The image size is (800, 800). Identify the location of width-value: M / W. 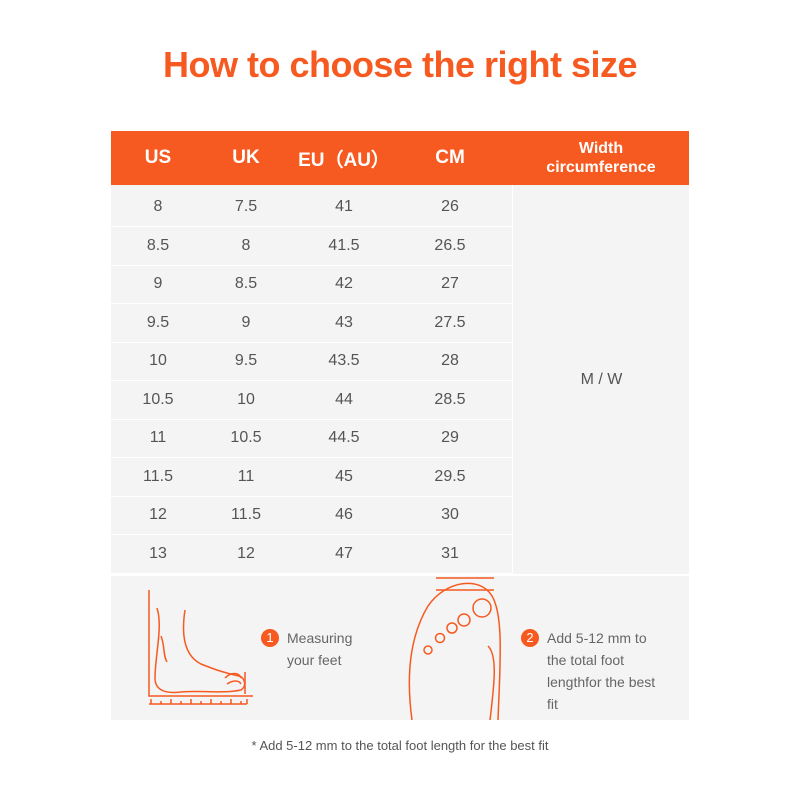
(601, 379).